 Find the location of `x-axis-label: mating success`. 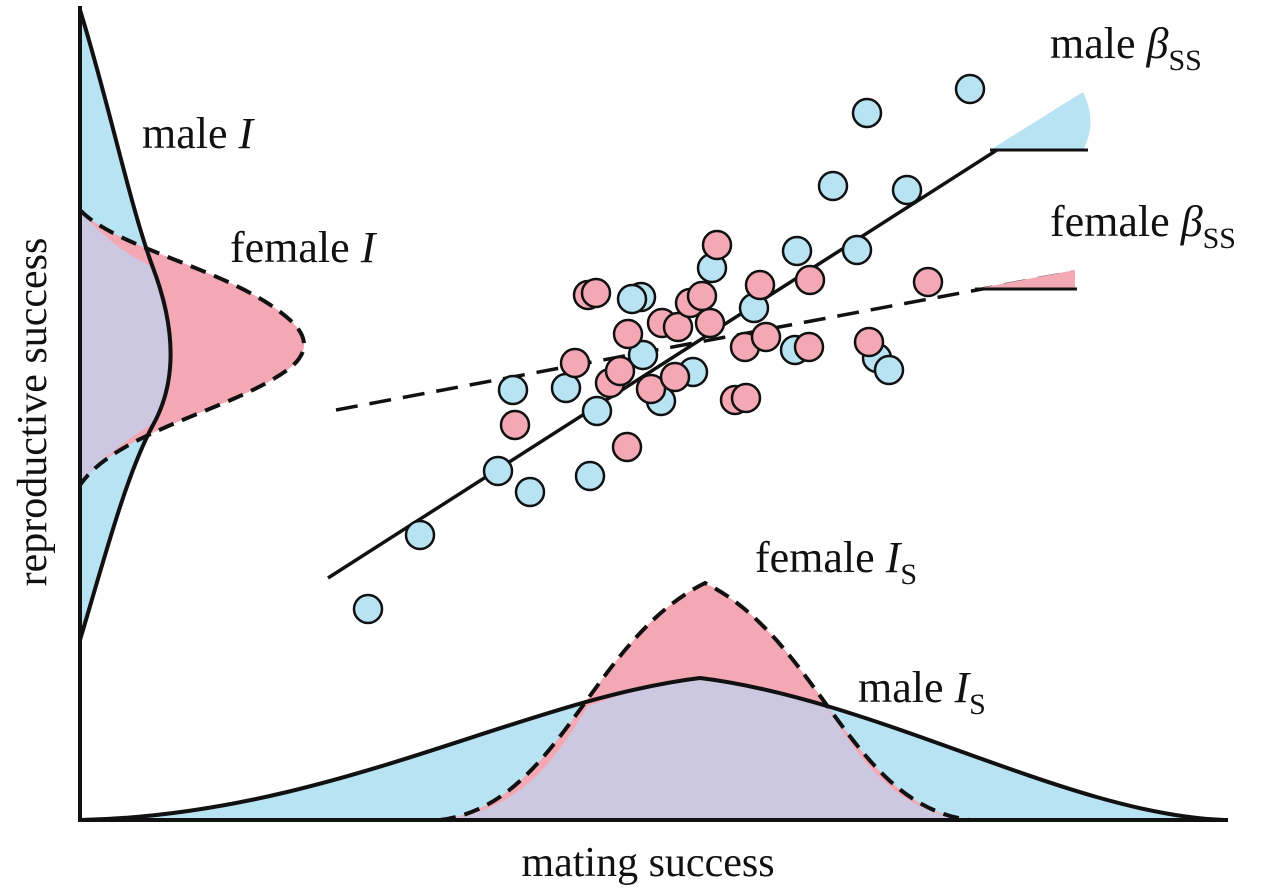

x-axis-label: mating success is located at coordinates (647, 863).